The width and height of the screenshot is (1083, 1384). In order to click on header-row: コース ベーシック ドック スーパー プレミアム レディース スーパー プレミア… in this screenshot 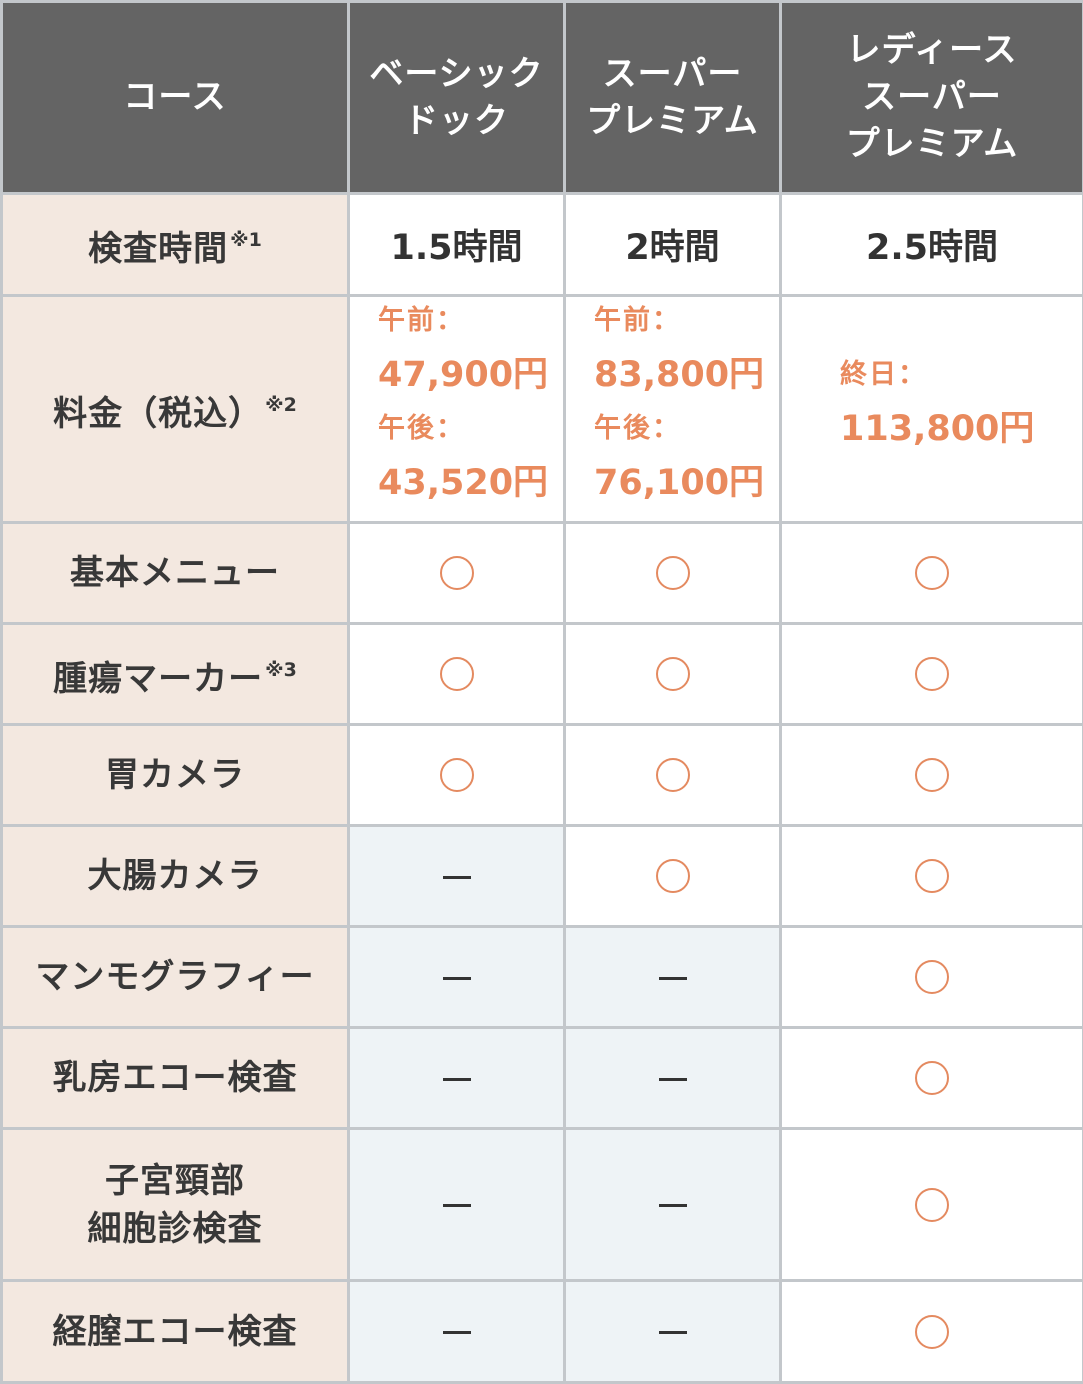, I will do `click(542, 98)`.